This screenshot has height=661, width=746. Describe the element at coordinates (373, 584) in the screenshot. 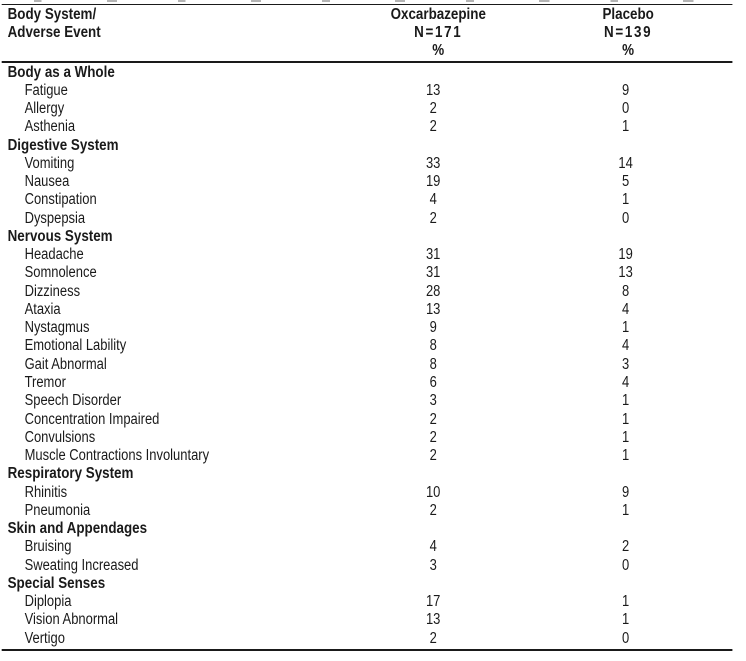

I see `table-section-row: Special Senses` at that location.